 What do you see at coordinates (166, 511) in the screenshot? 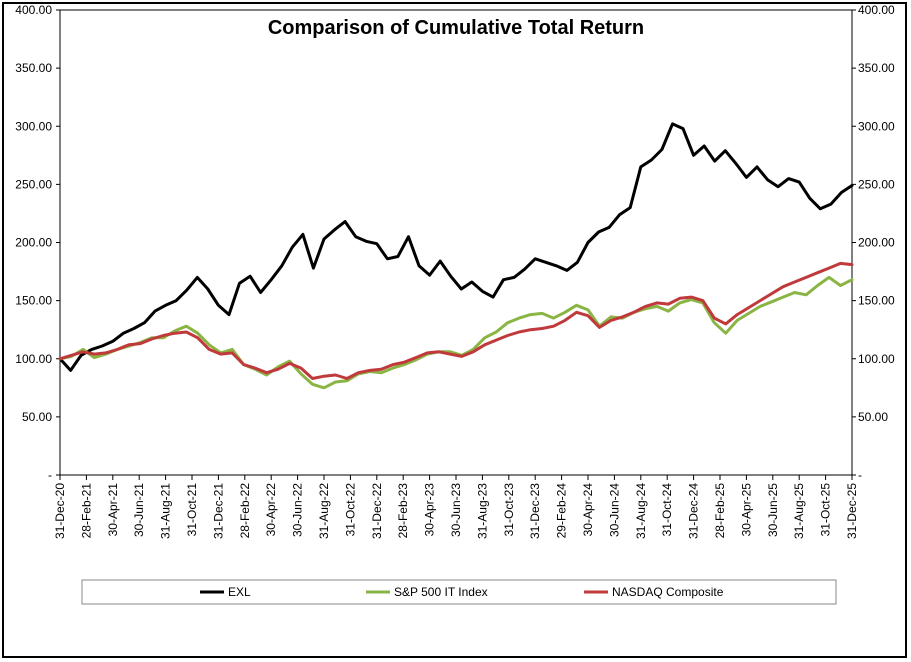
I see `x-tick-label: 31-Aug-21` at bounding box center [166, 511].